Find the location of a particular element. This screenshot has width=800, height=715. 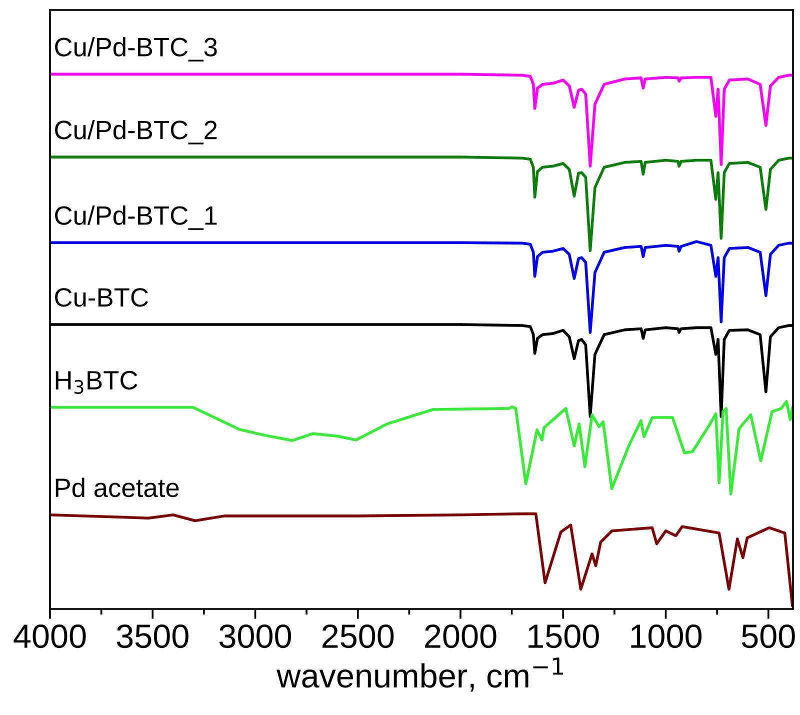

x-tick-label: 2000 is located at coordinates (460, 636).